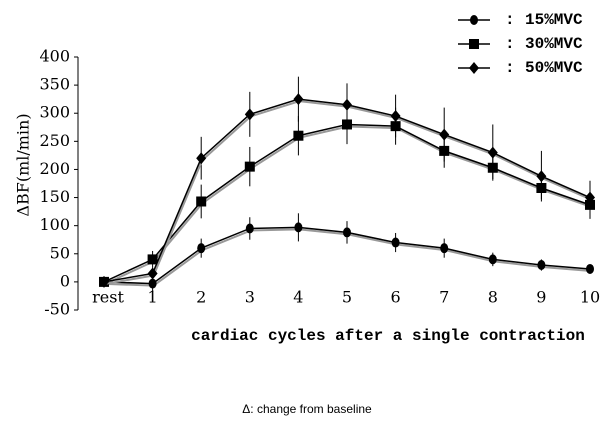  What do you see at coordinates (250, 297) in the screenshot?
I see `x-tick-label: 3` at bounding box center [250, 297].